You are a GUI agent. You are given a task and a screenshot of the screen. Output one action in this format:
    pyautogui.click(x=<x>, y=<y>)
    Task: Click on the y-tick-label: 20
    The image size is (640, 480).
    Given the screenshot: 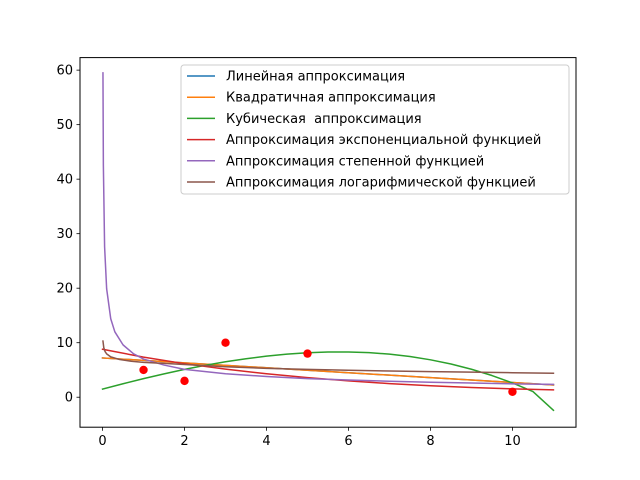 What is the action you would take?
    pyautogui.click(x=64, y=289)
    